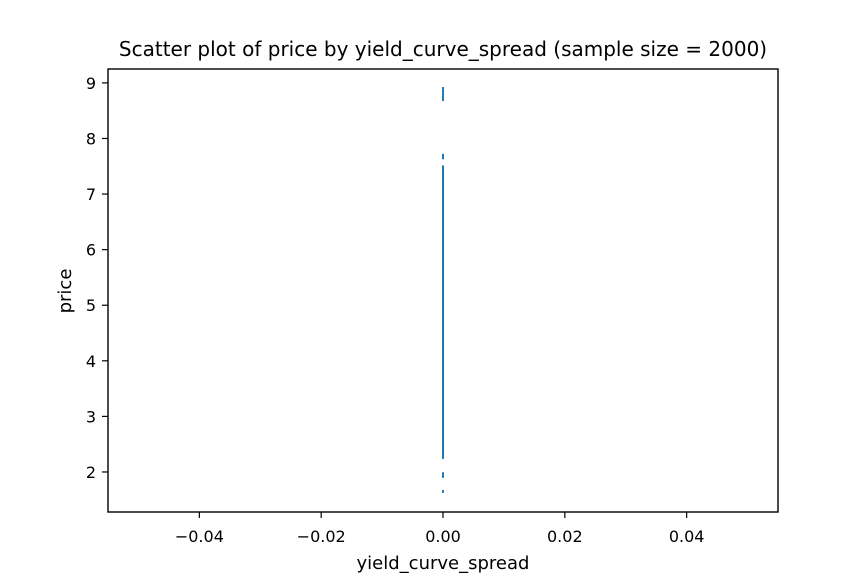 The width and height of the screenshot is (864, 576). Describe the element at coordinates (91, 250) in the screenshot. I see `y-tick-label: 6` at that location.